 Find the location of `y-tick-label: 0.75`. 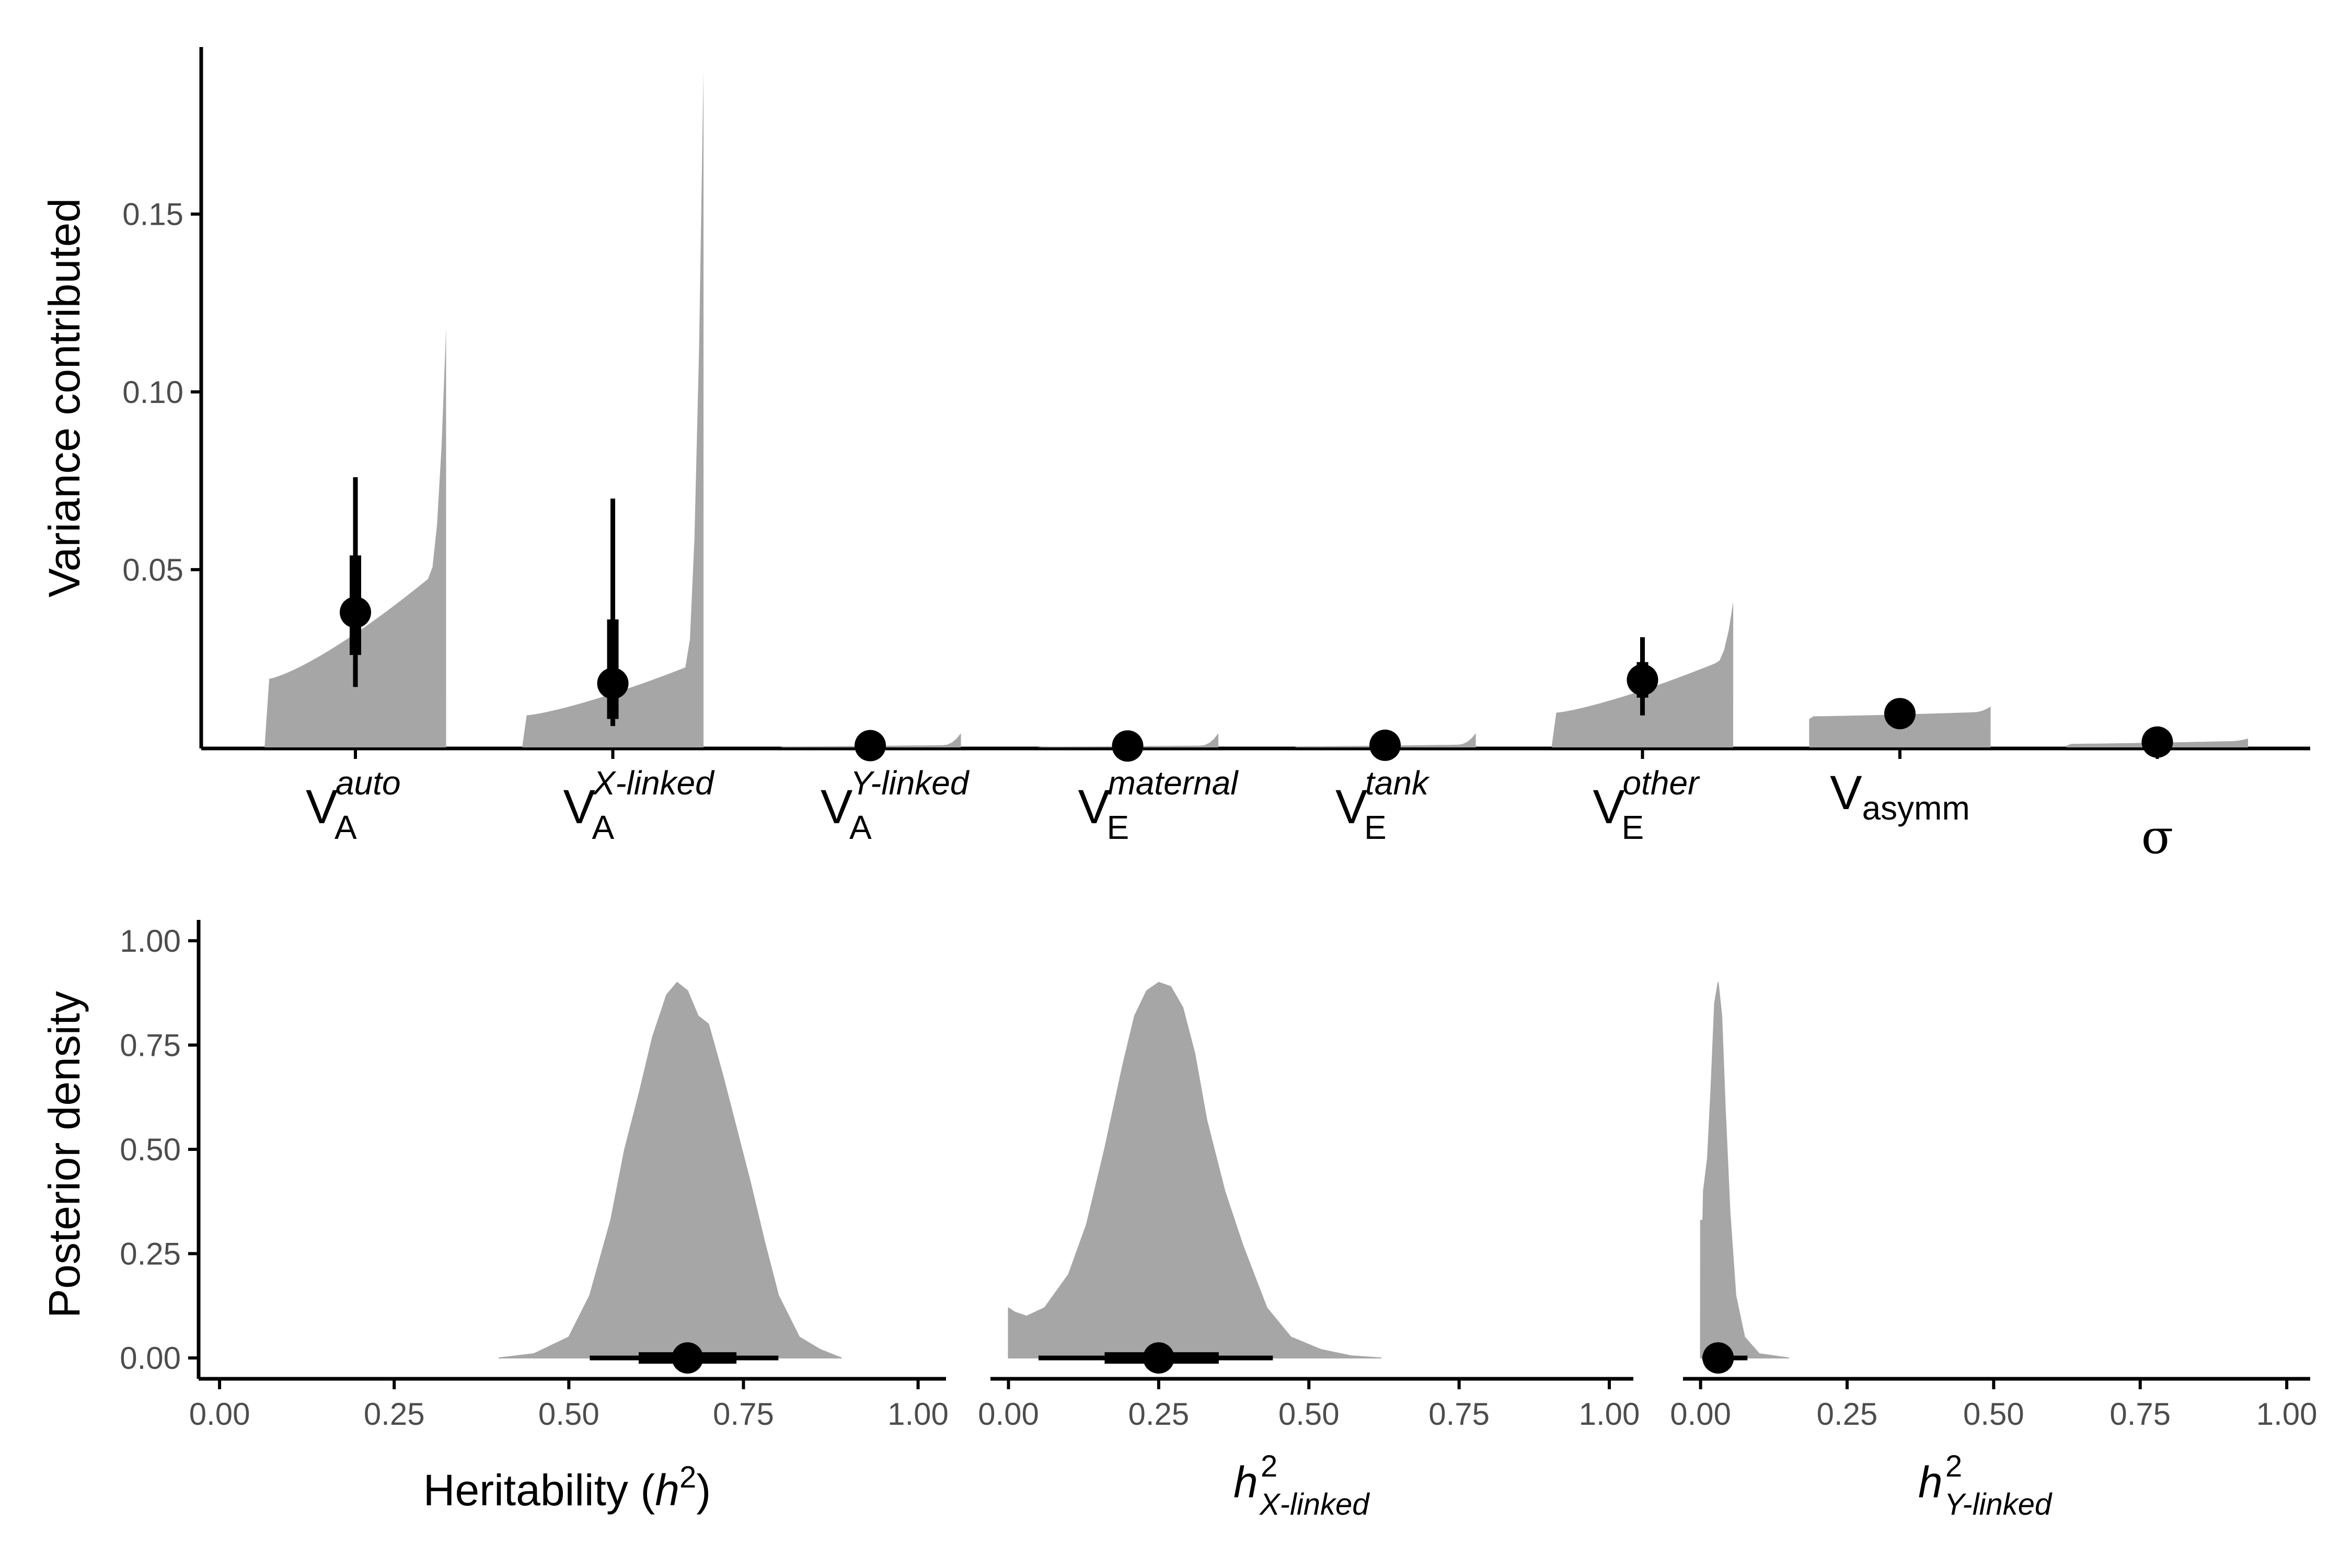

y-tick-label: 0.75 is located at coordinates (150, 1045).